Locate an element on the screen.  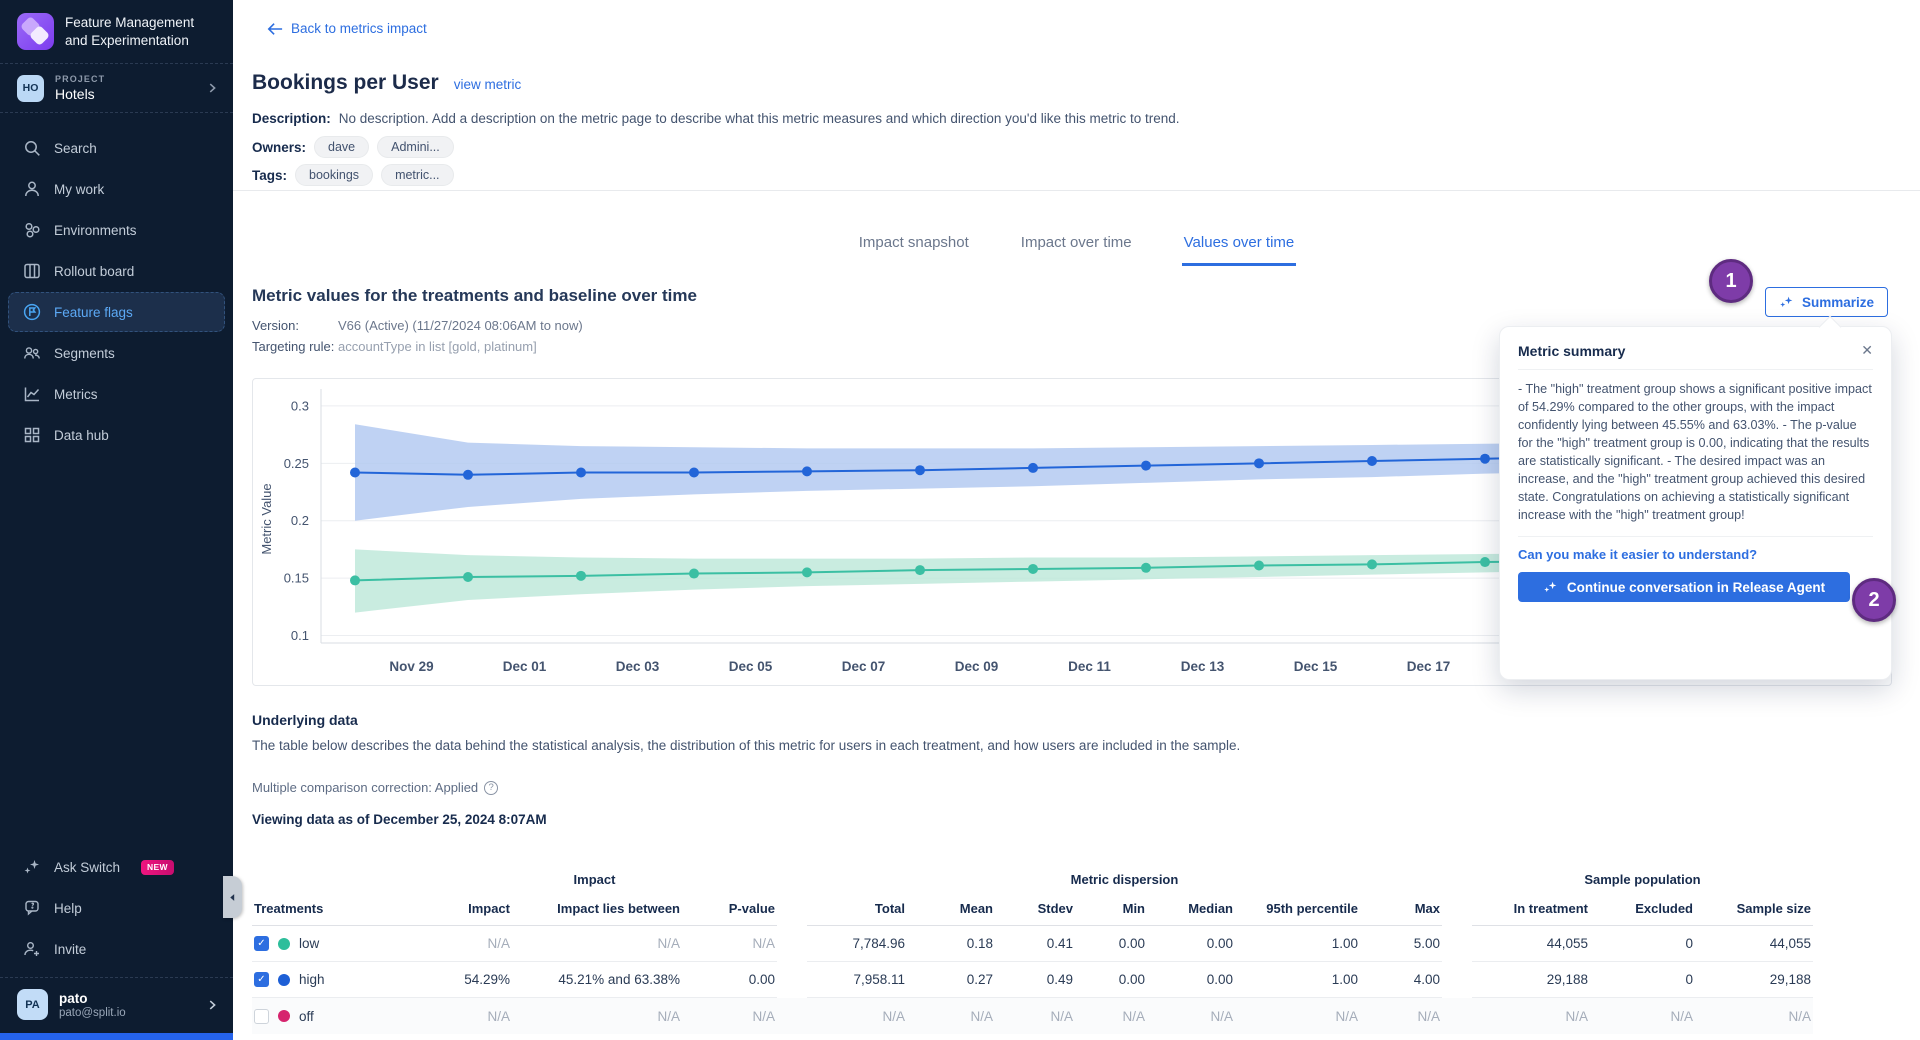
tab-values-over-time: Values over time is located at coordinates (1239, 247).